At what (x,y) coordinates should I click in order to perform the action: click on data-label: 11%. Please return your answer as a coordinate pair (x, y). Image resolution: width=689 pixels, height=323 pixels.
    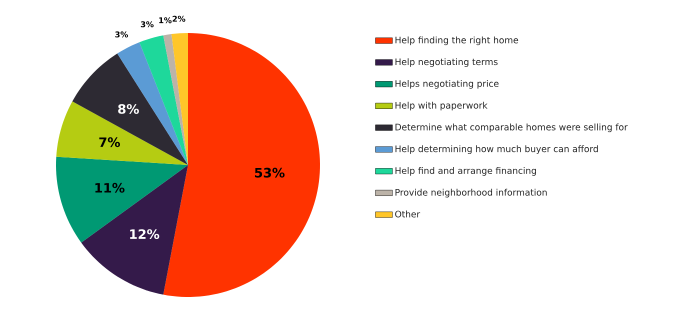
    Looking at the image, I should click on (110, 187).